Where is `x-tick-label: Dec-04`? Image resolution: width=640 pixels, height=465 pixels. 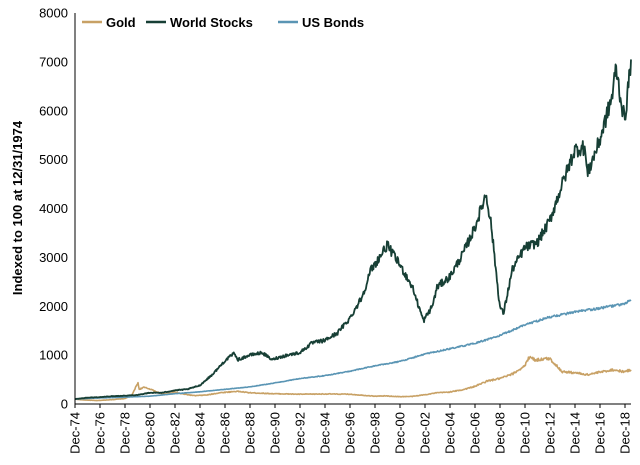 x-tick-label: Dec-04 is located at coordinates (450, 433).